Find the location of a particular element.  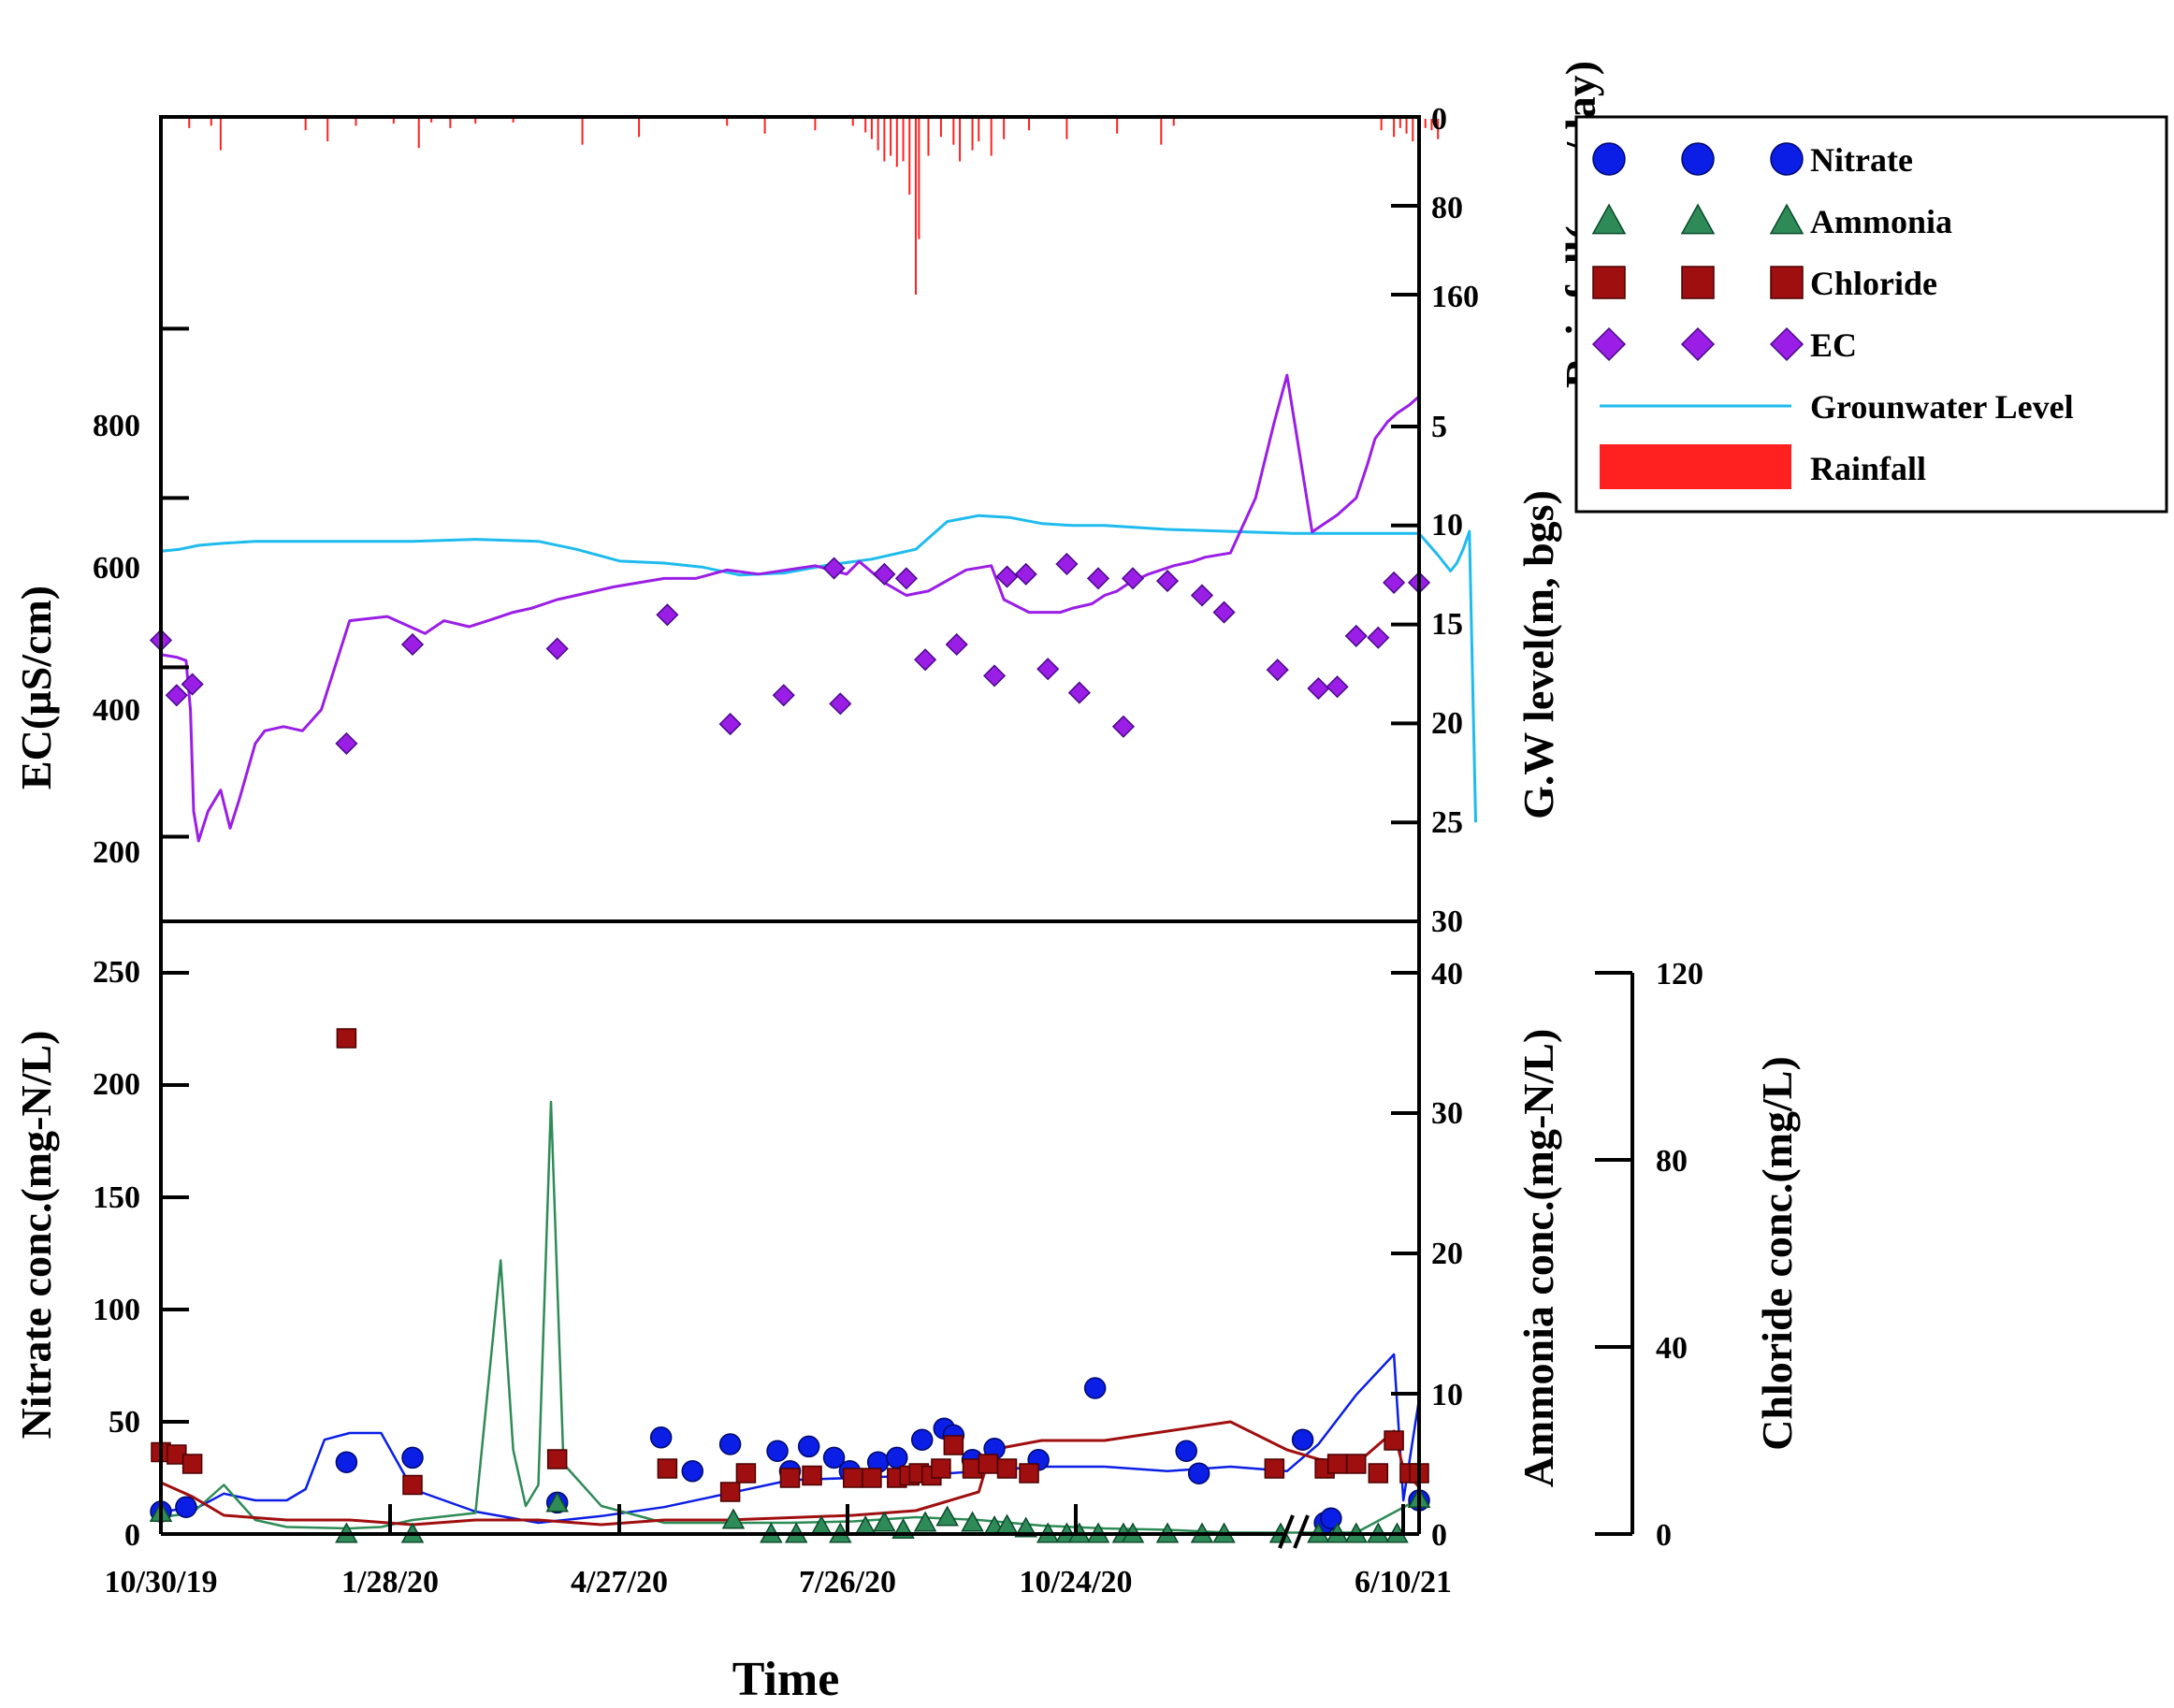

x-axis-title: Time is located at coordinates (786, 1679).